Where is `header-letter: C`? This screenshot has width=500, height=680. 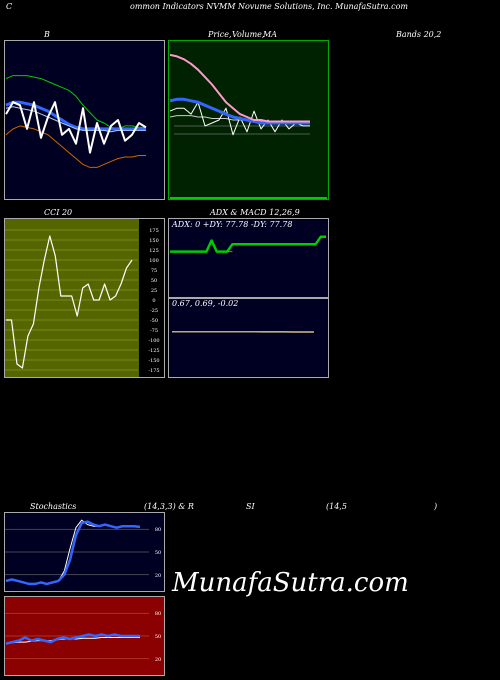
header-letter: C is located at coordinates (9, 6).